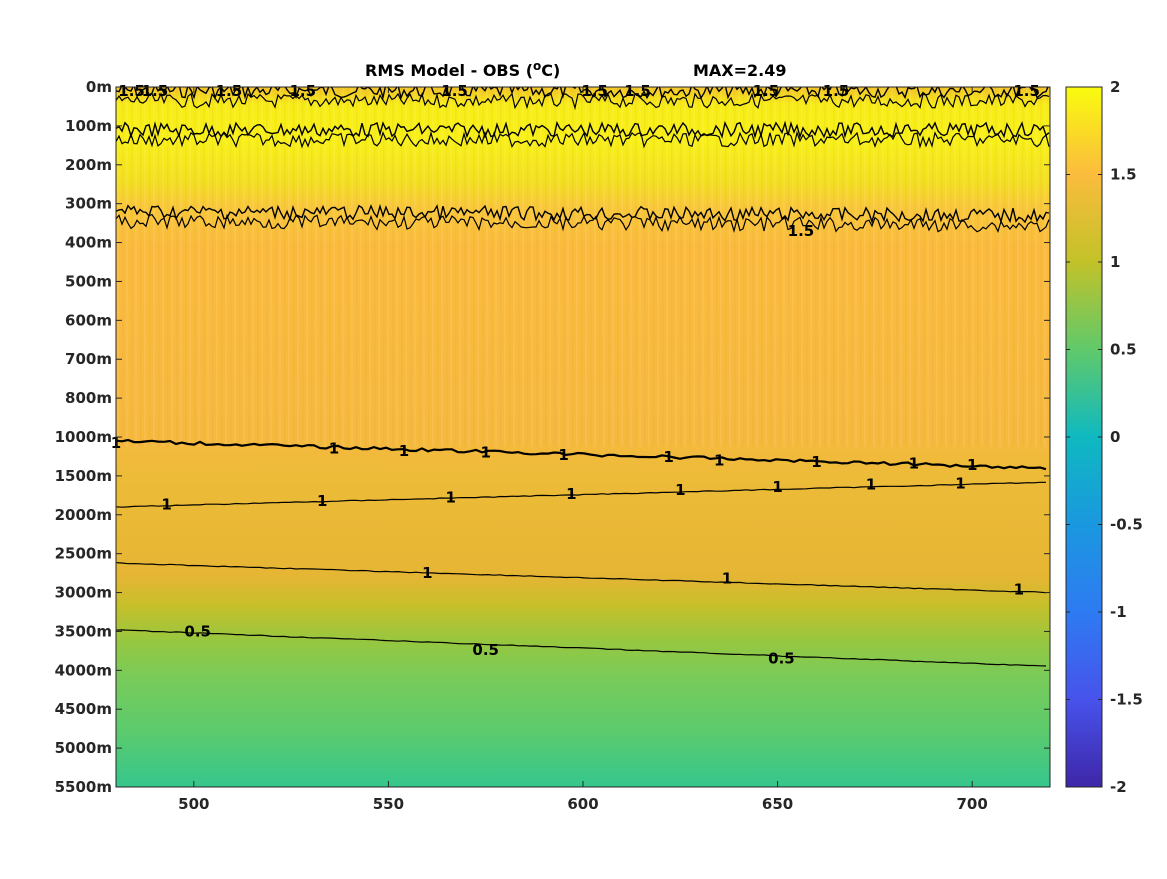 This screenshot has height=879, width=1167. I want to click on colorbar-tick-label: -0.5, so click(1126, 525).